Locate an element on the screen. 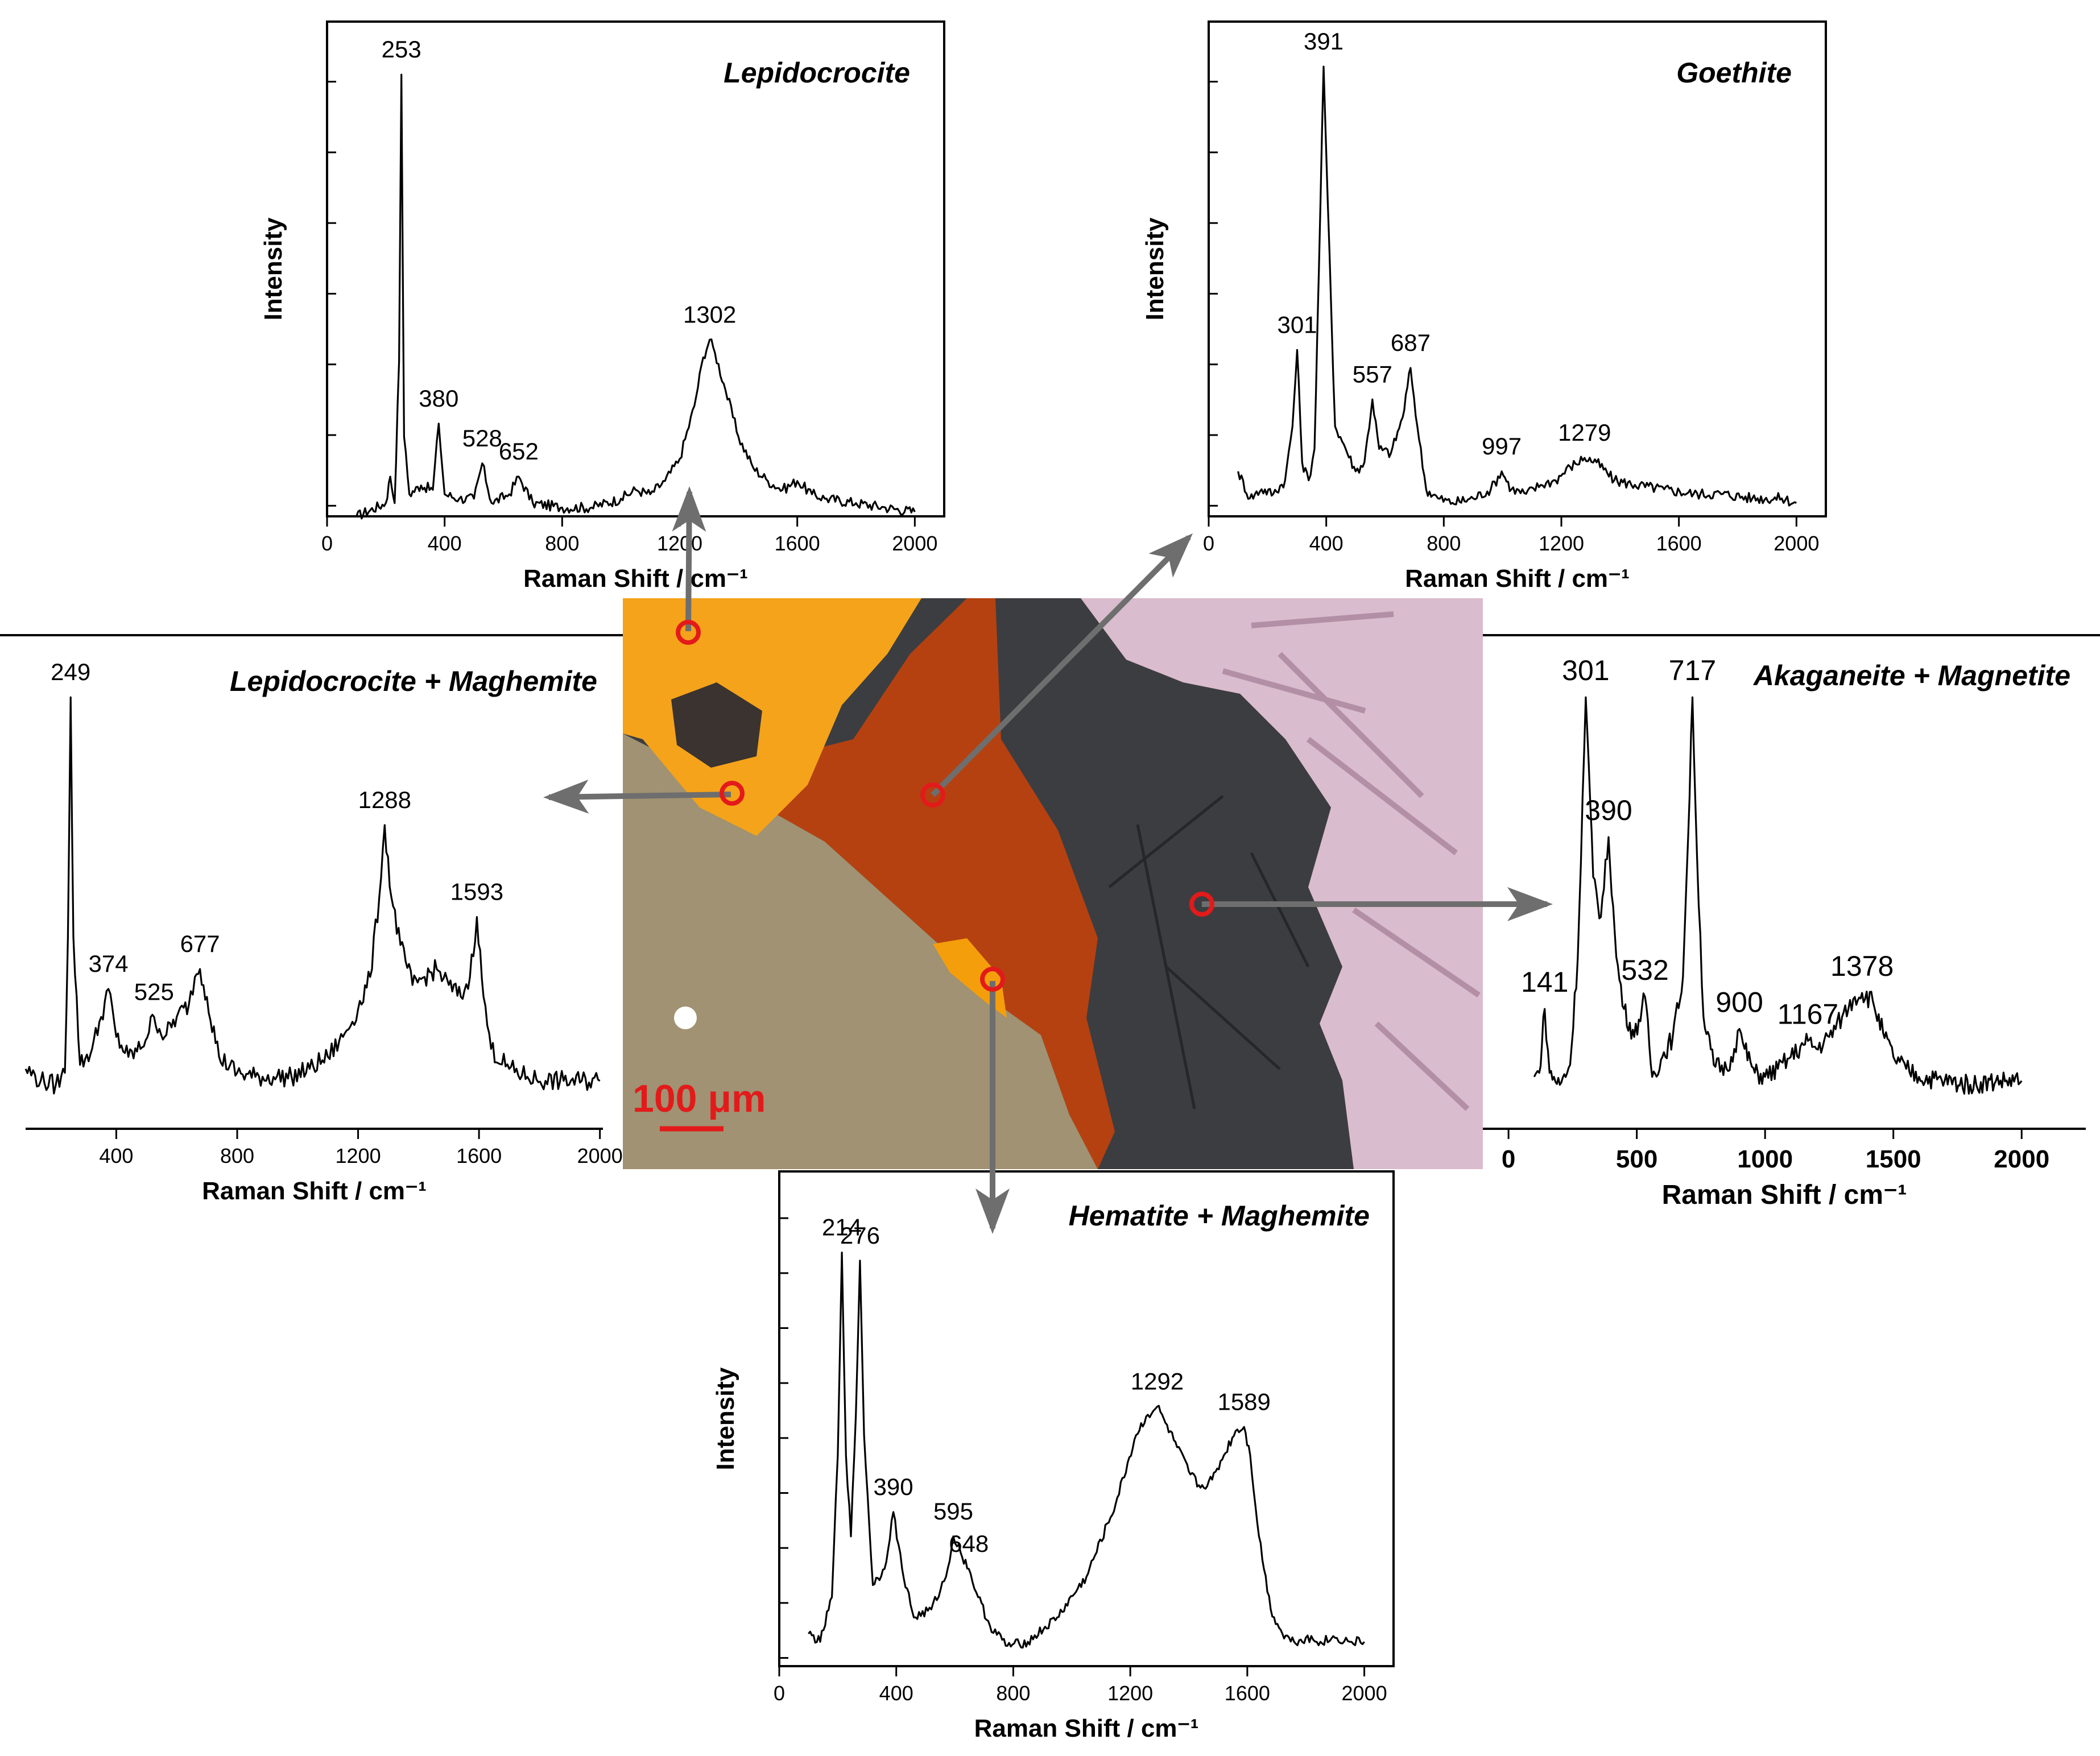 Image resolution: width=2100 pixels, height=1756 pixels. marker-lepidocrocite-maghemite is located at coordinates (732, 793).